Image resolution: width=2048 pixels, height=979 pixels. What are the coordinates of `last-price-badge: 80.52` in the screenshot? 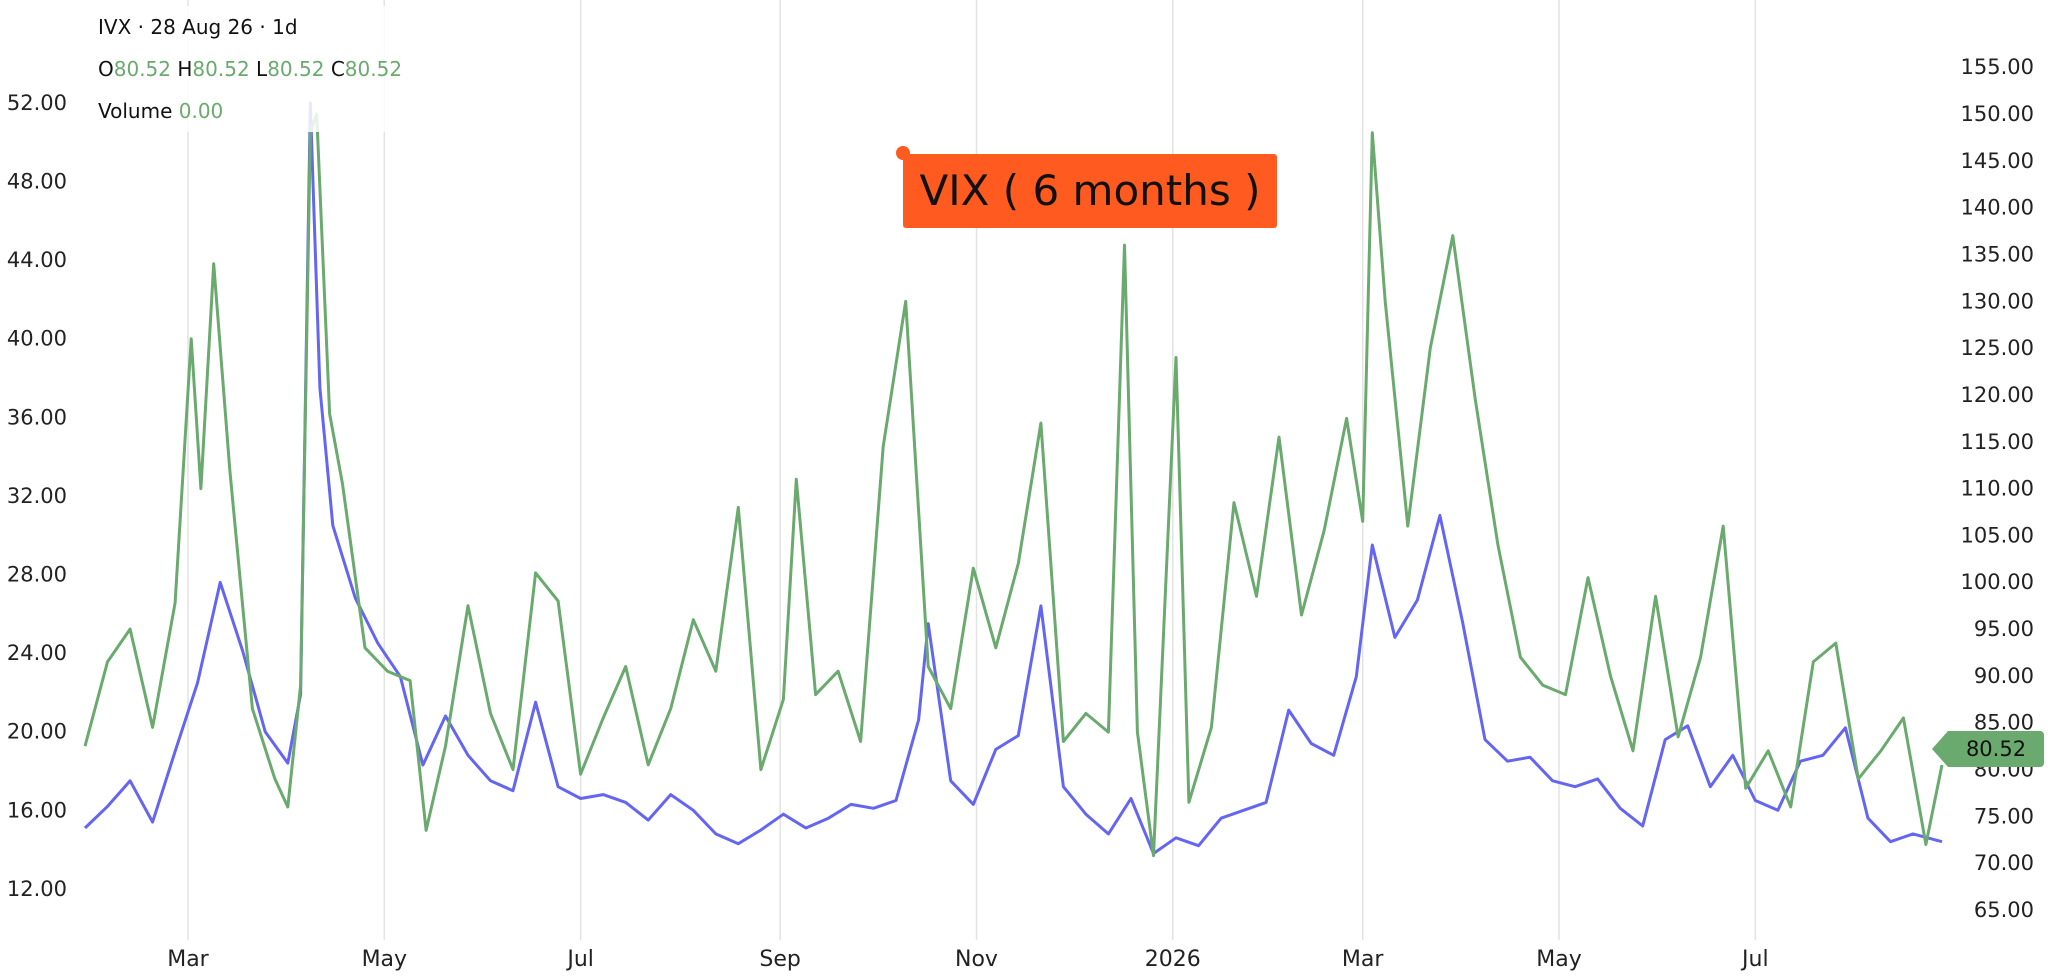 It's located at (1988, 749).